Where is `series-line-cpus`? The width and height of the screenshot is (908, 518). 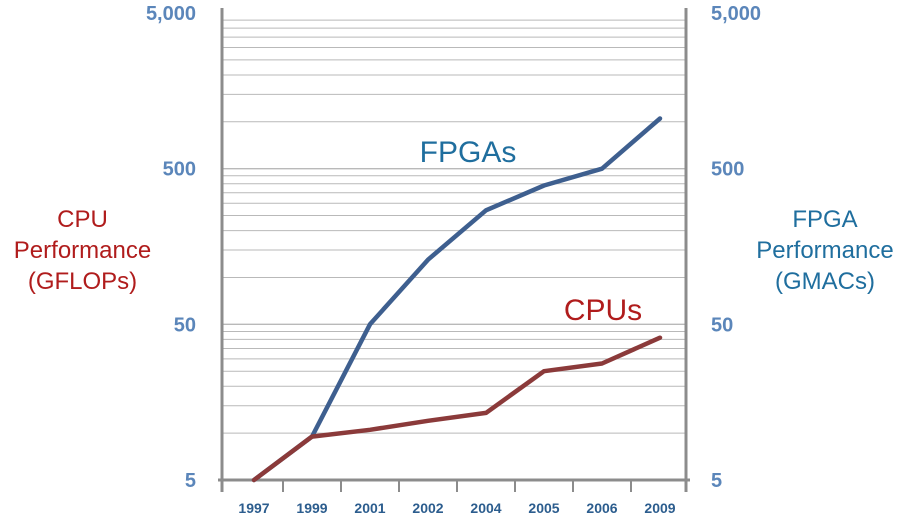
series-line-cpus is located at coordinates (457, 409).